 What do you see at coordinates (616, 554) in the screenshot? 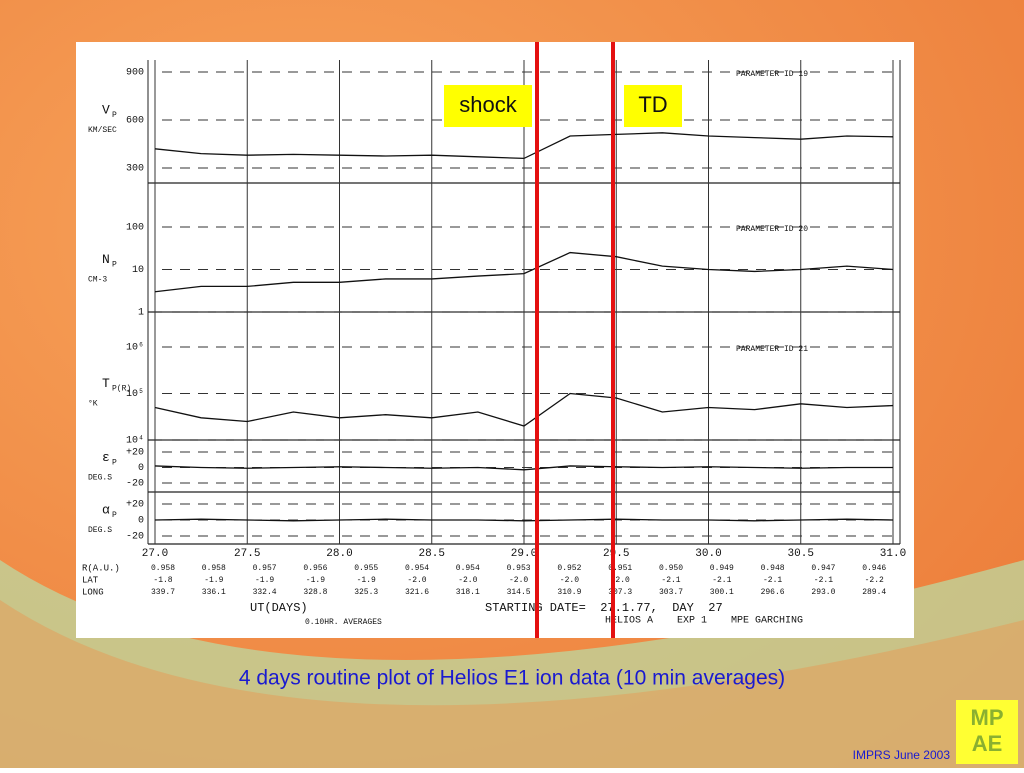
I see `x-tick-label: 29.5` at bounding box center [616, 554].